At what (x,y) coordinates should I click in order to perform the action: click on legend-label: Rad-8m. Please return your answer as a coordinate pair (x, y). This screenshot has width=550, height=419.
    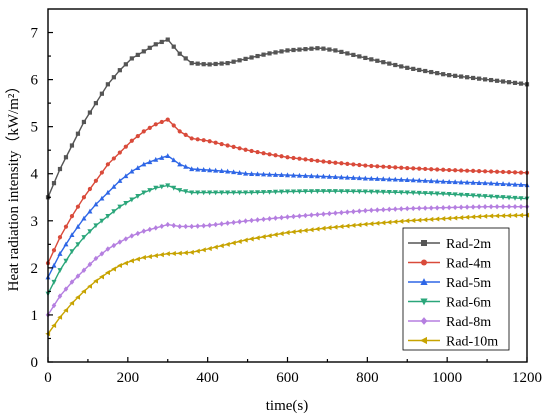
    Looking at the image, I should click on (468, 322).